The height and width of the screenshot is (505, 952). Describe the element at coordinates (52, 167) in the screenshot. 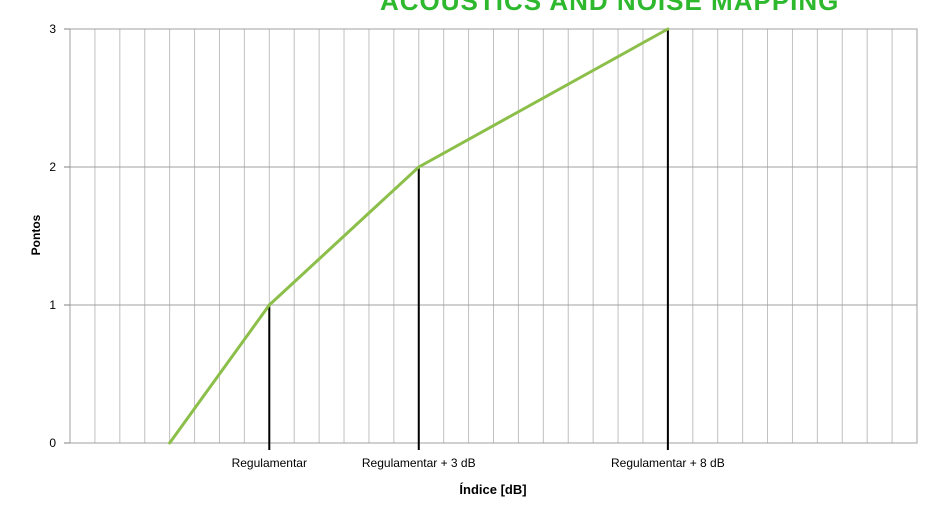

I see `y-tick-label: 2` at that location.